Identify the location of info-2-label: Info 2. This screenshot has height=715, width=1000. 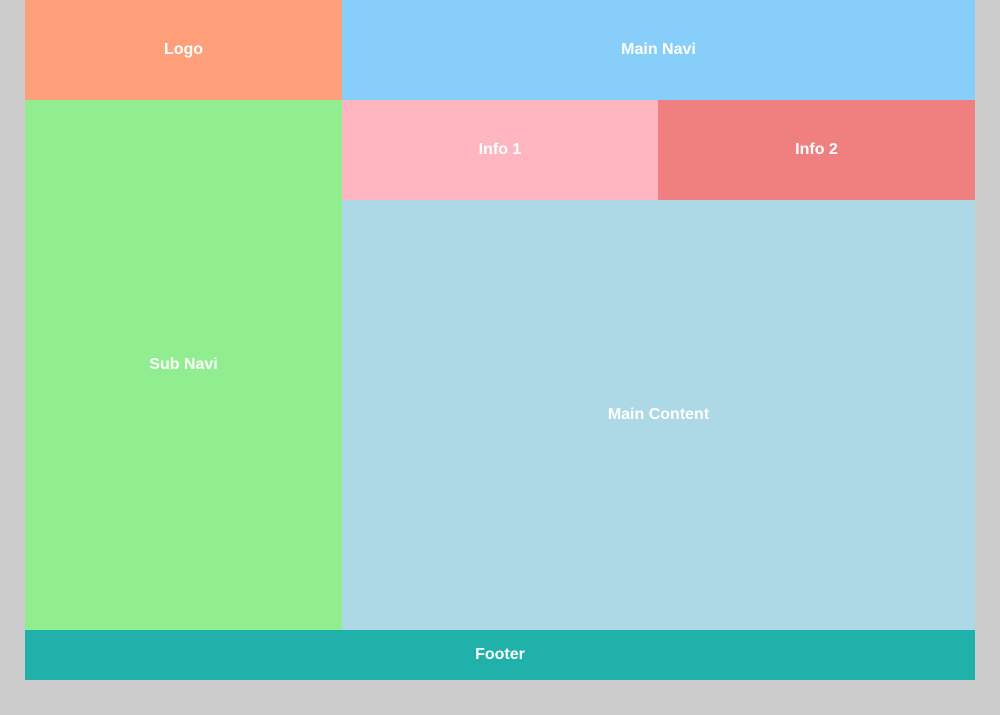
(816, 149).